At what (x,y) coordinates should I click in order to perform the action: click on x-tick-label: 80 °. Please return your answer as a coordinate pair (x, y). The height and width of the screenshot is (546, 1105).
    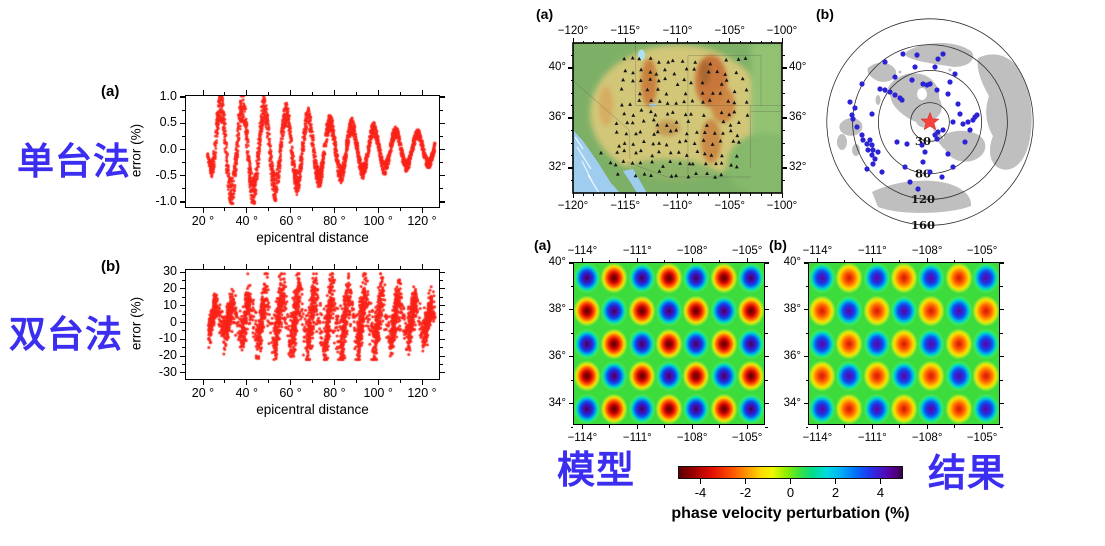
    Looking at the image, I should click on (334, 221).